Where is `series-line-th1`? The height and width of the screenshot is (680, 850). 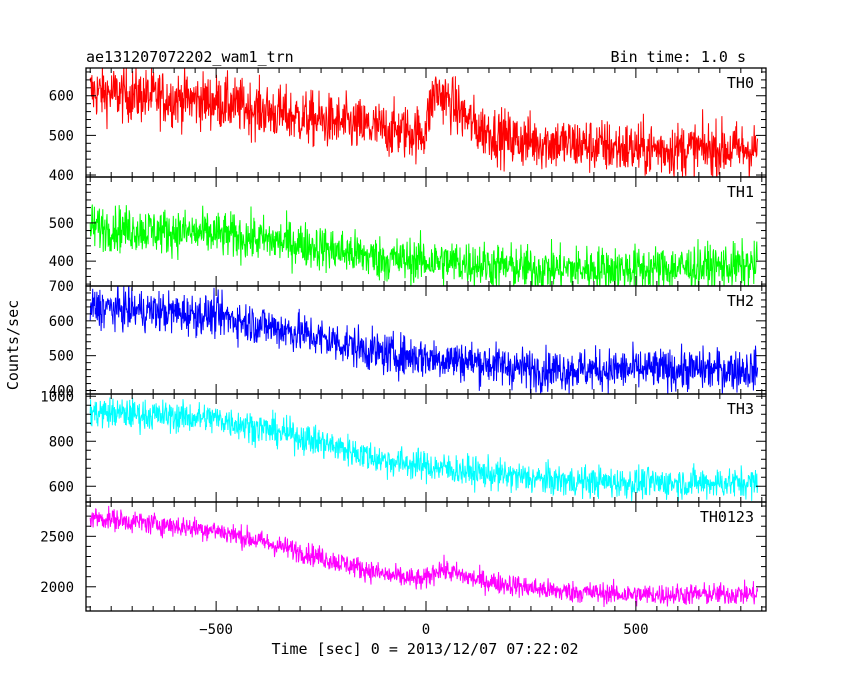
series-line-th1 is located at coordinates (424, 245).